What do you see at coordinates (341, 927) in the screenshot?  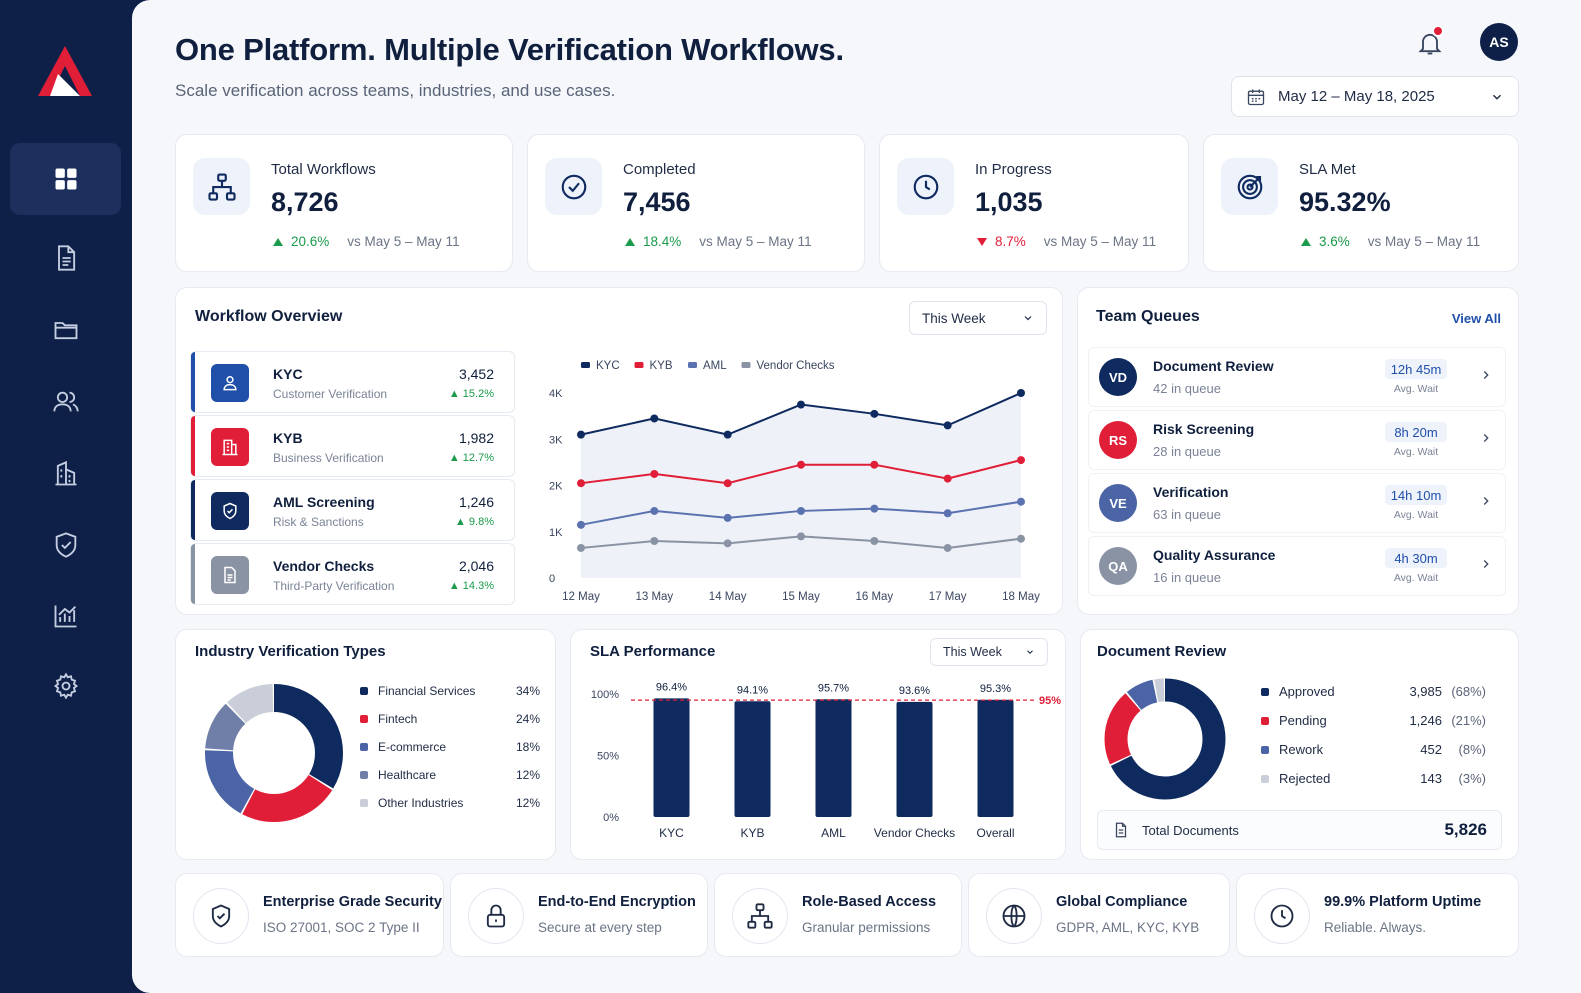 I see `feature-subtitle: ISO 27001, SOC 2 Type II` at bounding box center [341, 927].